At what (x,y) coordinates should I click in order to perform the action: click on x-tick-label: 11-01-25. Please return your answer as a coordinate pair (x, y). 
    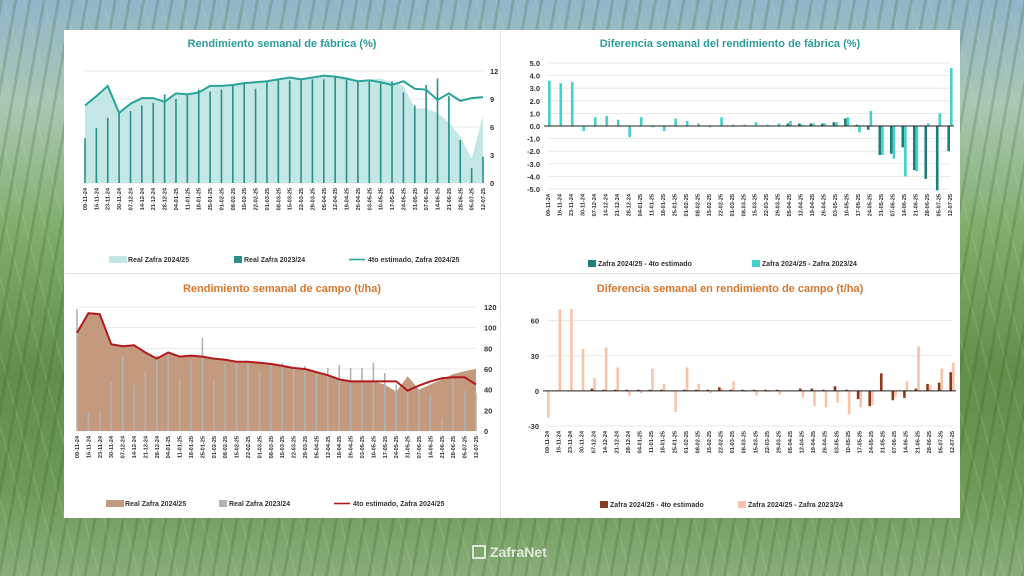
    Looking at the image, I should click on (188, 199).